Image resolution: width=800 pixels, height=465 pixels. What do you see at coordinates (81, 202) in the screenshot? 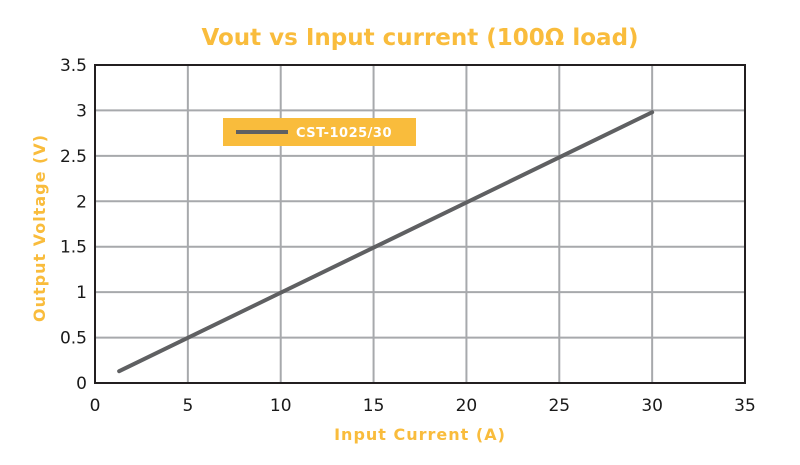
I see `y-tick-label: 2` at bounding box center [81, 202].